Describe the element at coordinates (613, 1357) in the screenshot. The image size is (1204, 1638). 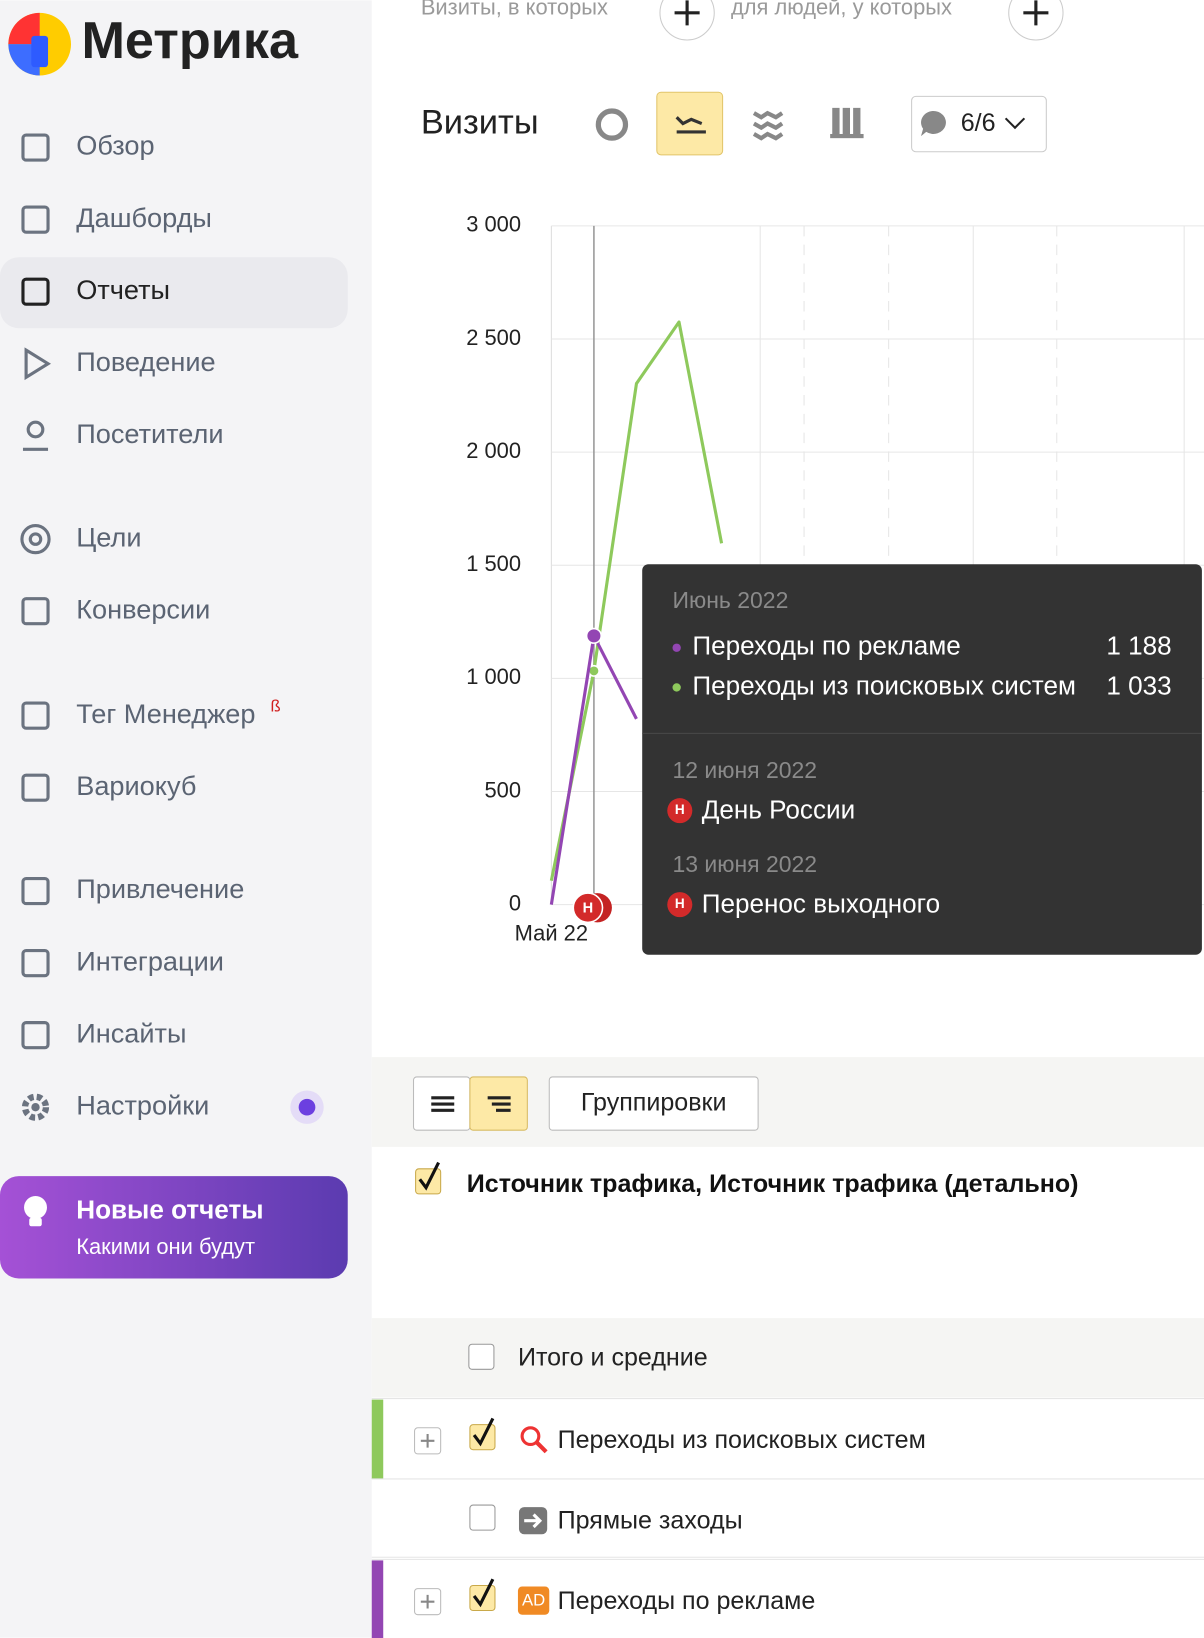
I see `total-label: Итого и средние` at that location.